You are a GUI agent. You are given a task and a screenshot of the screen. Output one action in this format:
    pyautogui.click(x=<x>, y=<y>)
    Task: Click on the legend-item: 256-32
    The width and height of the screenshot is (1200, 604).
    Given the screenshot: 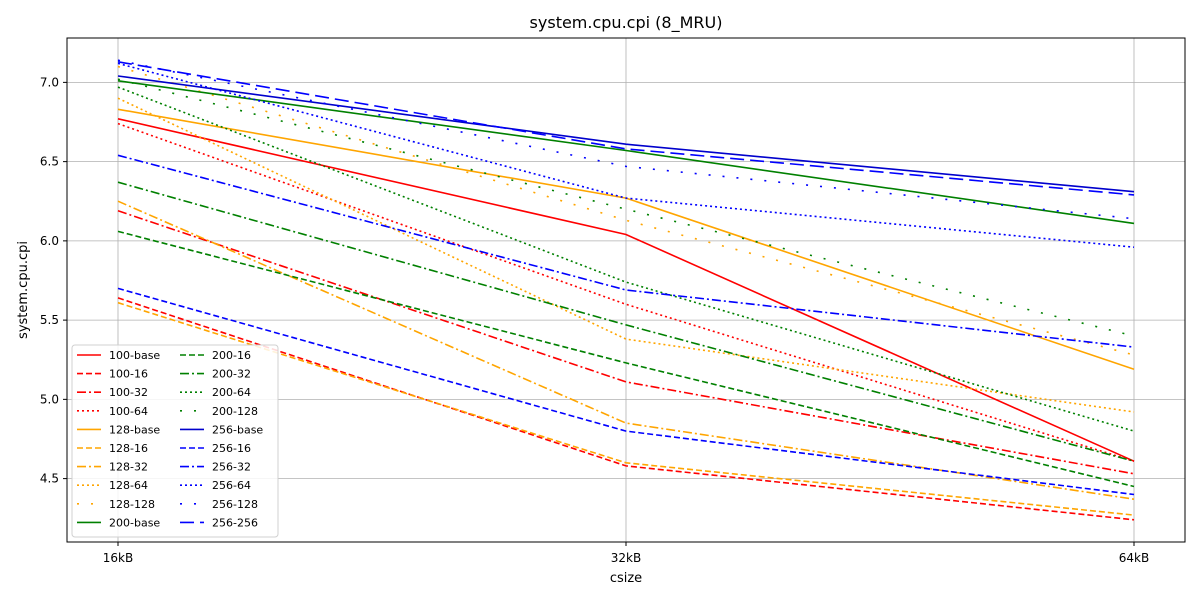 What is the action you would take?
    pyautogui.click(x=215, y=467)
    